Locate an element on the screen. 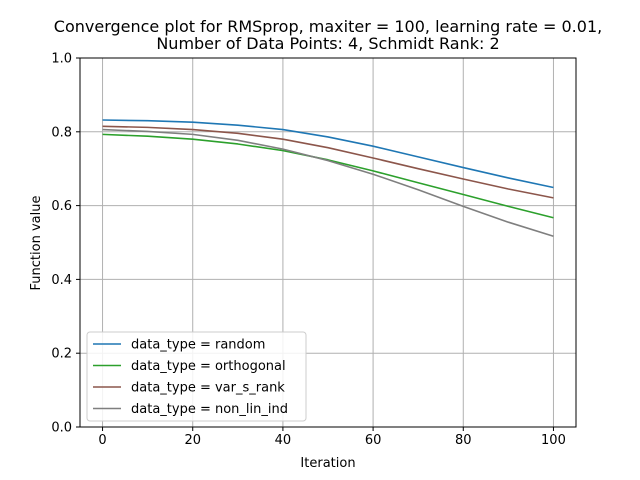 The width and height of the screenshot is (640, 480). x-tick-label: 80 is located at coordinates (463, 440).